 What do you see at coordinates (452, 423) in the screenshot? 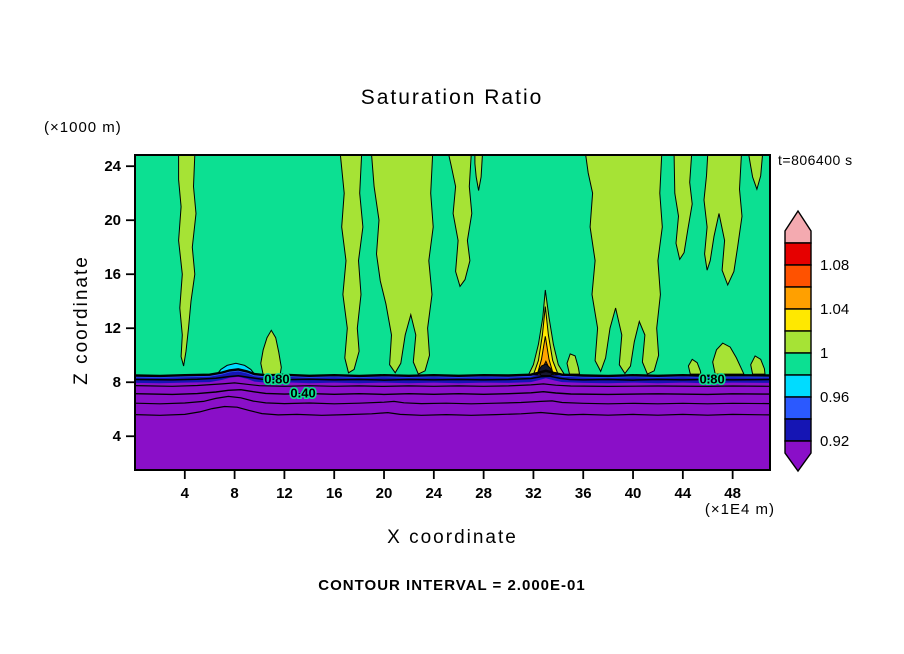
I see `subsaturated-layer` at bounding box center [452, 423].